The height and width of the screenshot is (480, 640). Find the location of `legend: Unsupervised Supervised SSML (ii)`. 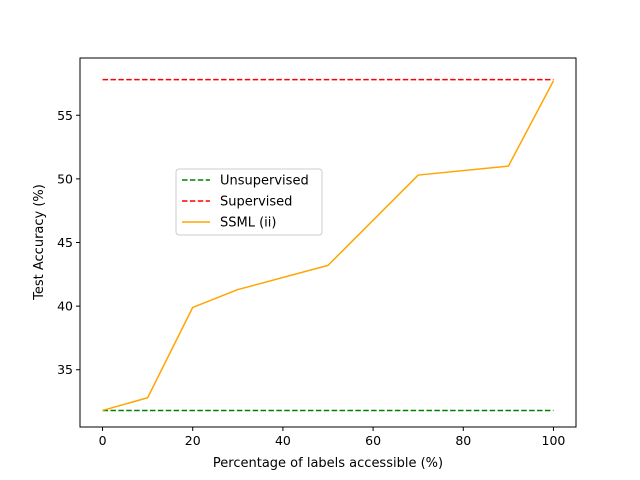

legend: Unsupervised Supervised SSML (ii) is located at coordinates (249, 202).